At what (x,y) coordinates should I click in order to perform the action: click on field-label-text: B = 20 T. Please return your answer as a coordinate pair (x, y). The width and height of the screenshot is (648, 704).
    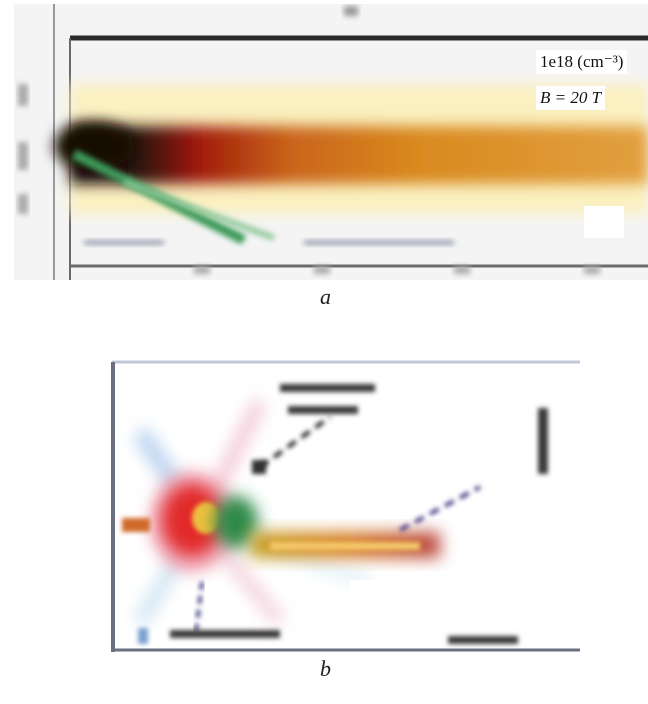
    Looking at the image, I should click on (571, 97).